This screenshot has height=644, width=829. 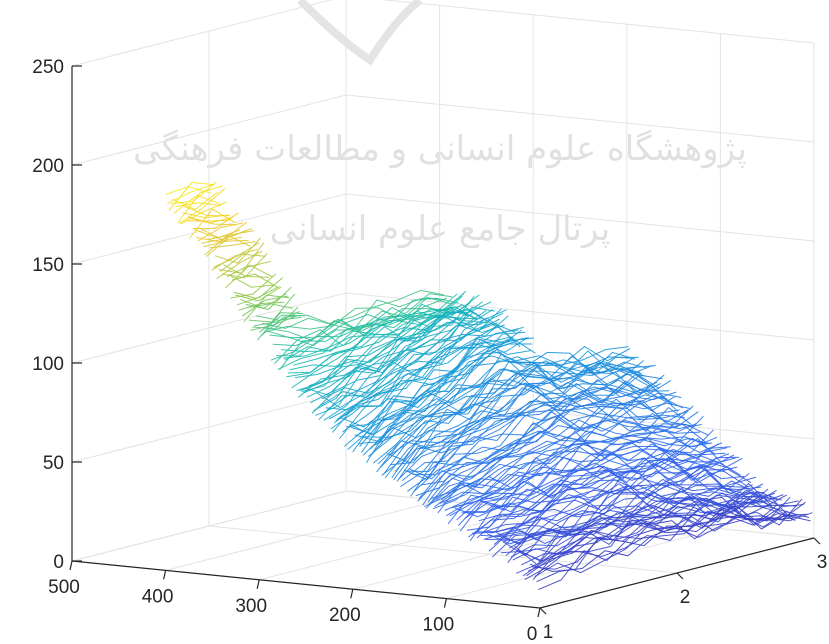 What do you see at coordinates (306, 584) in the screenshot?
I see `x-axis-line` at bounding box center [306, 584].